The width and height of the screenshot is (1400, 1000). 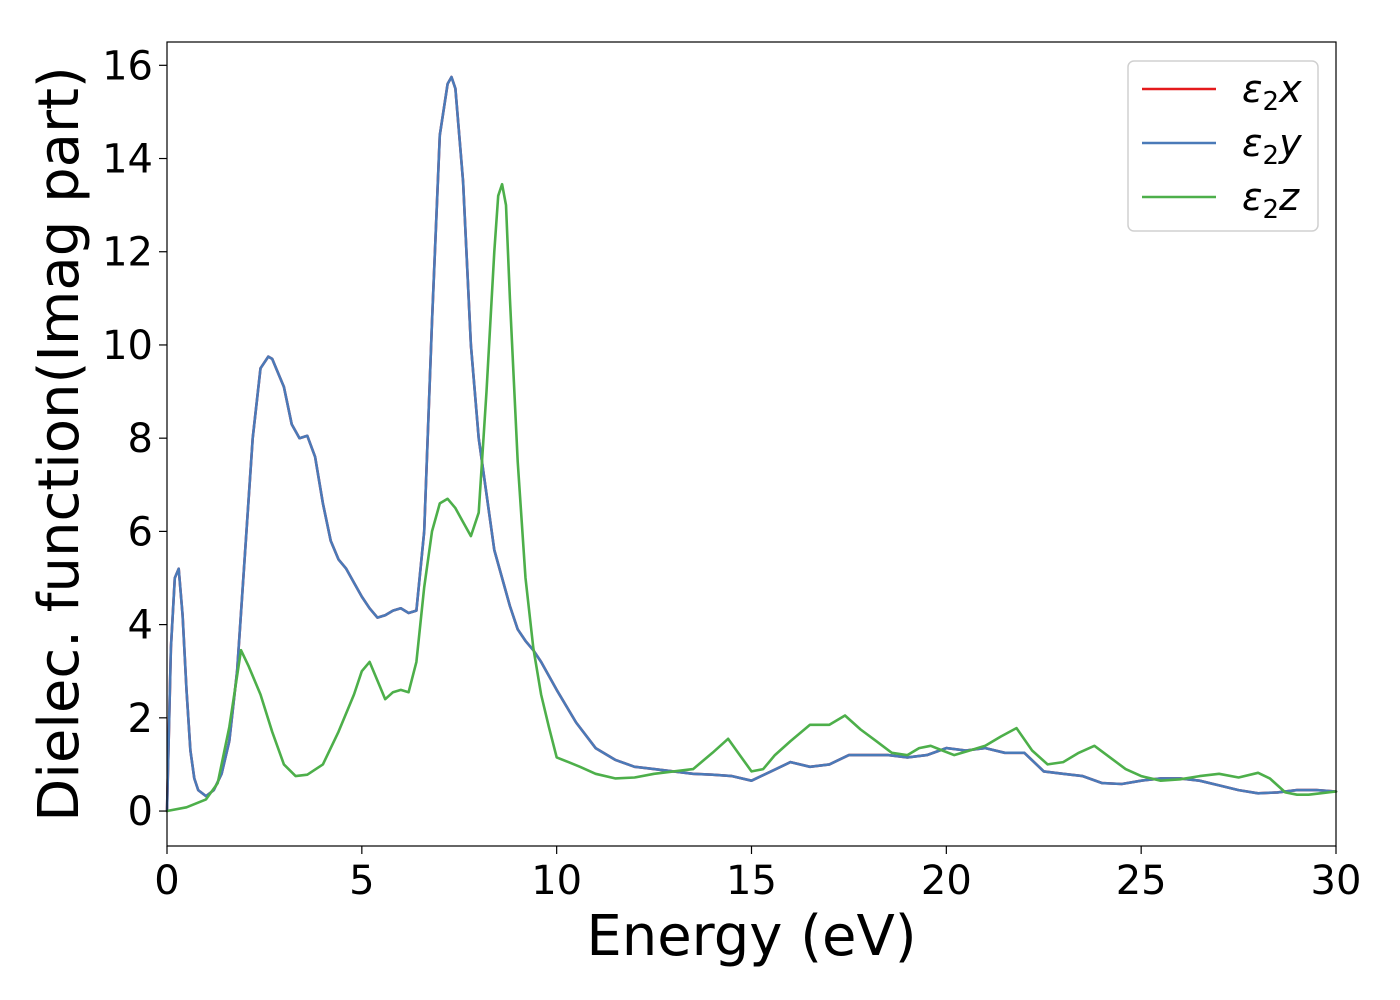 What do you see at coordinates (1271, 200) in the screenshot?
I see `legend-label-z: ε2z` at bounding box center [1271, 200].